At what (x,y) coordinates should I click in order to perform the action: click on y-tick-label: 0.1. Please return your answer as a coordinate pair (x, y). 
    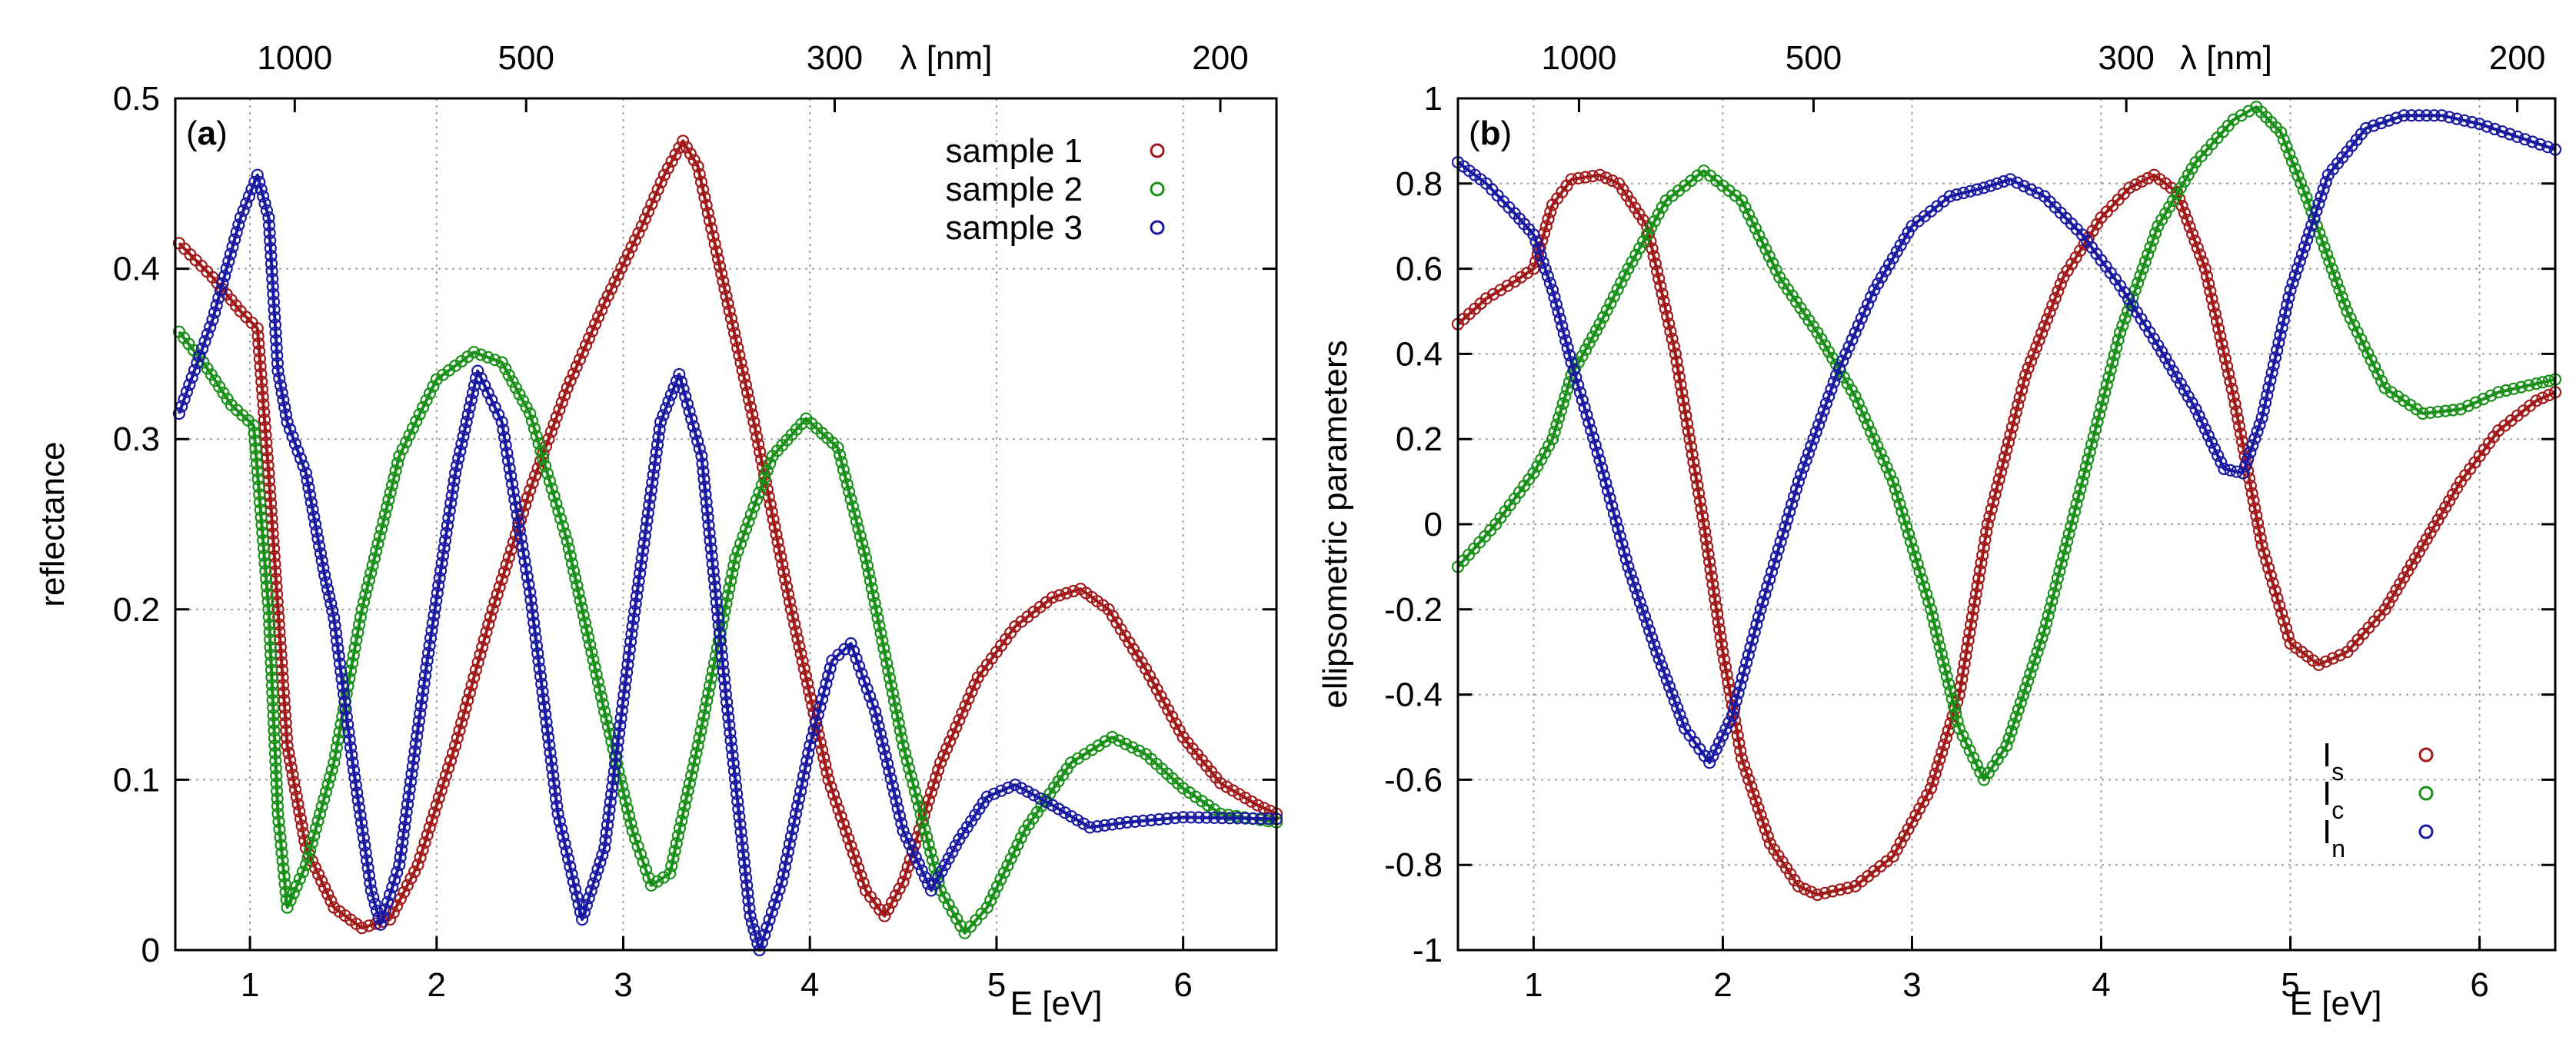
    Looking at the image, I should click on (136, 780).